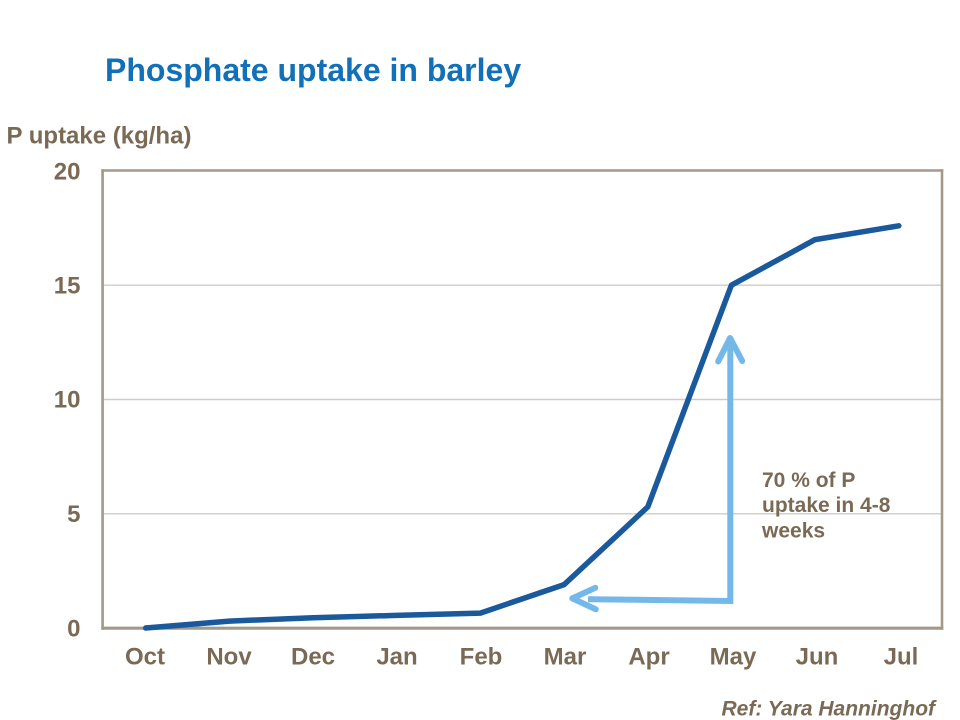 This screenshot has width=960, height=720. I want to click on svg-text: Jul, so click(901, 657).